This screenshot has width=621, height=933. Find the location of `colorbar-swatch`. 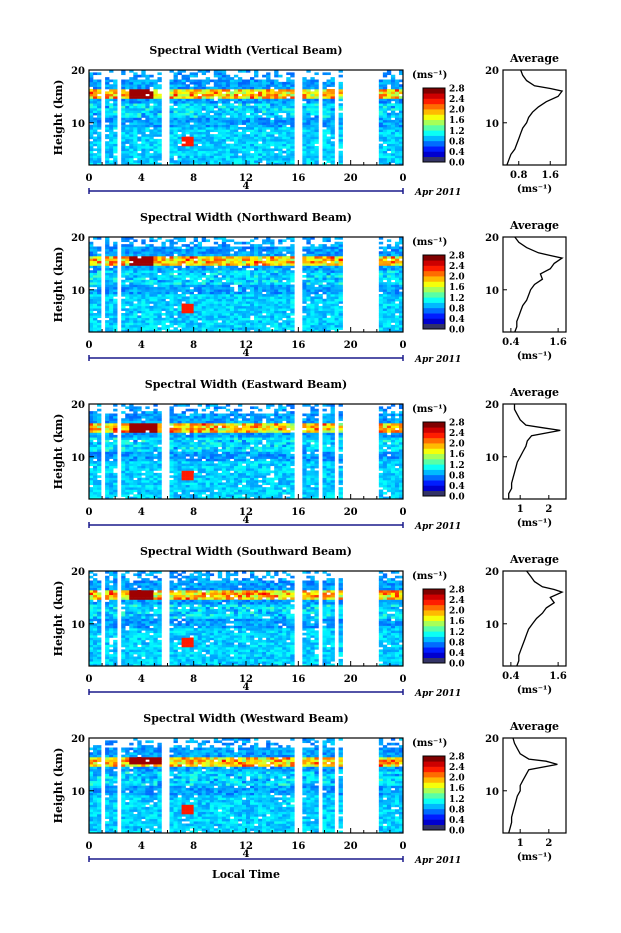

colorbar-swatch is located at coordinates (434, 107).